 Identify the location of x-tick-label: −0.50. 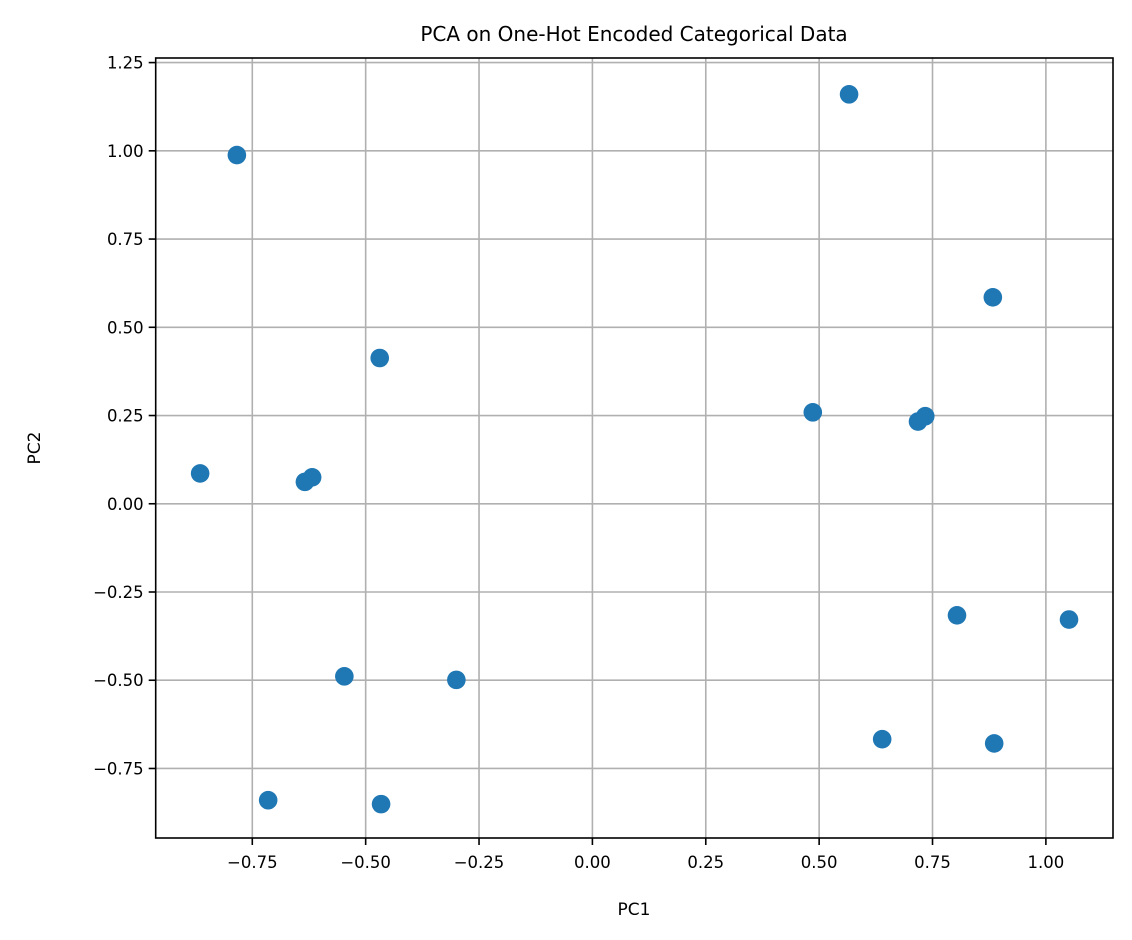
(365, 862).